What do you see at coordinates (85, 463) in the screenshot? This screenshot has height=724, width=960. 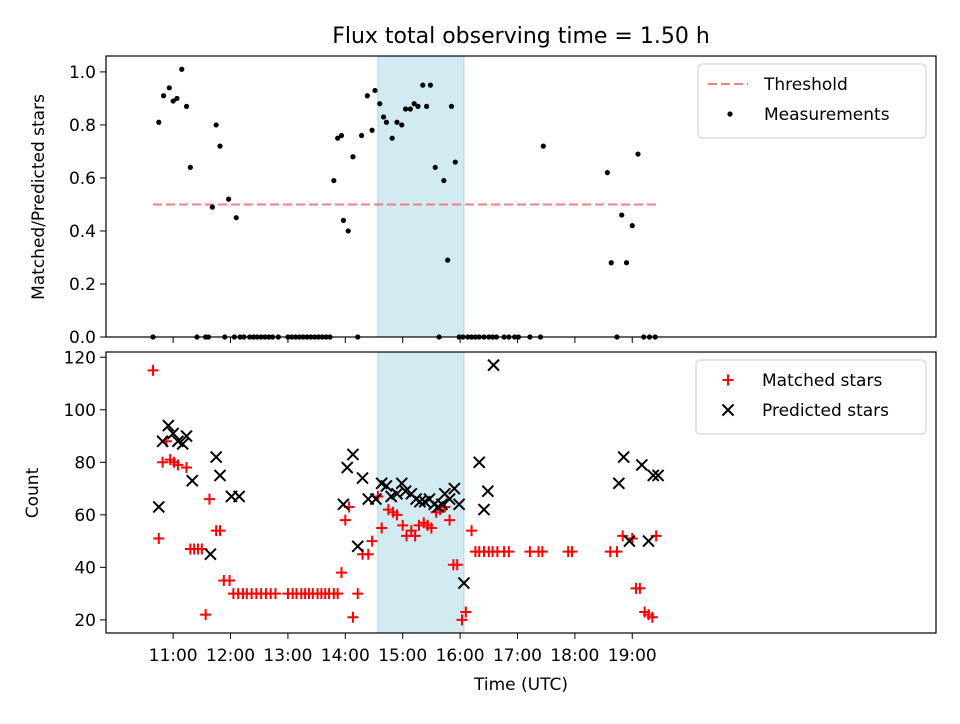 I see `y-tick-label: 80` at bounding box center [85, 463].